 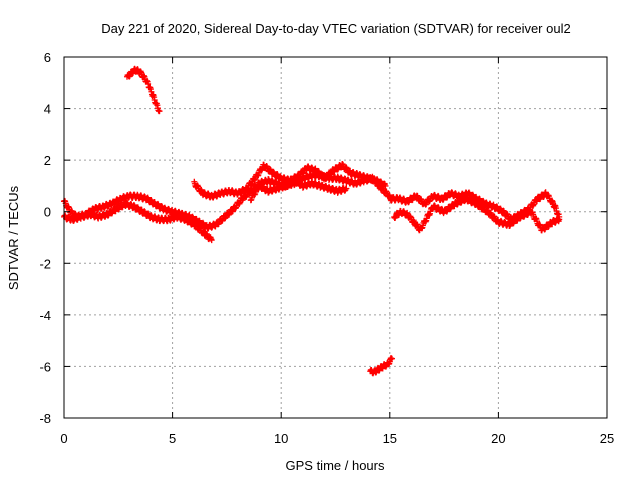 What do you see at coordinates (298, 190) in the screenshot?
I see `series-track-d` at bounding box center [298, 190].